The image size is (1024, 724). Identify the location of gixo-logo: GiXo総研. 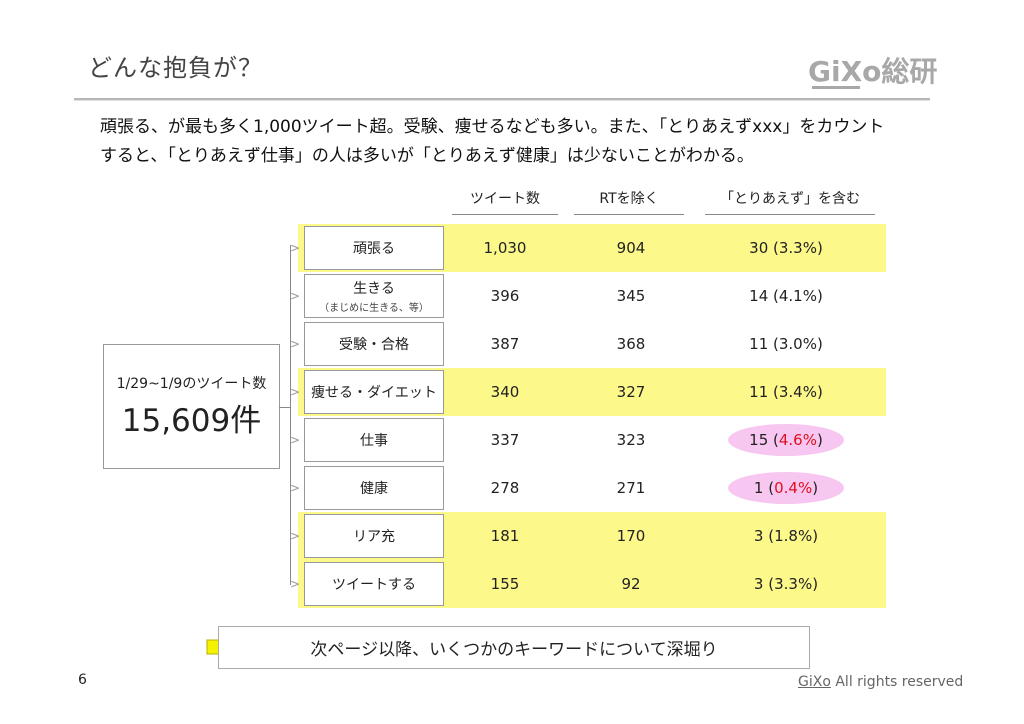
(873, 71).